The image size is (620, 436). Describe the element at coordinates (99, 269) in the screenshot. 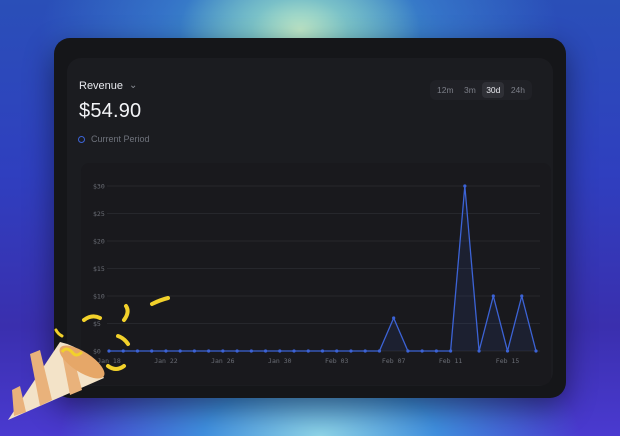

I see `y-tick-label: $15` at that location.